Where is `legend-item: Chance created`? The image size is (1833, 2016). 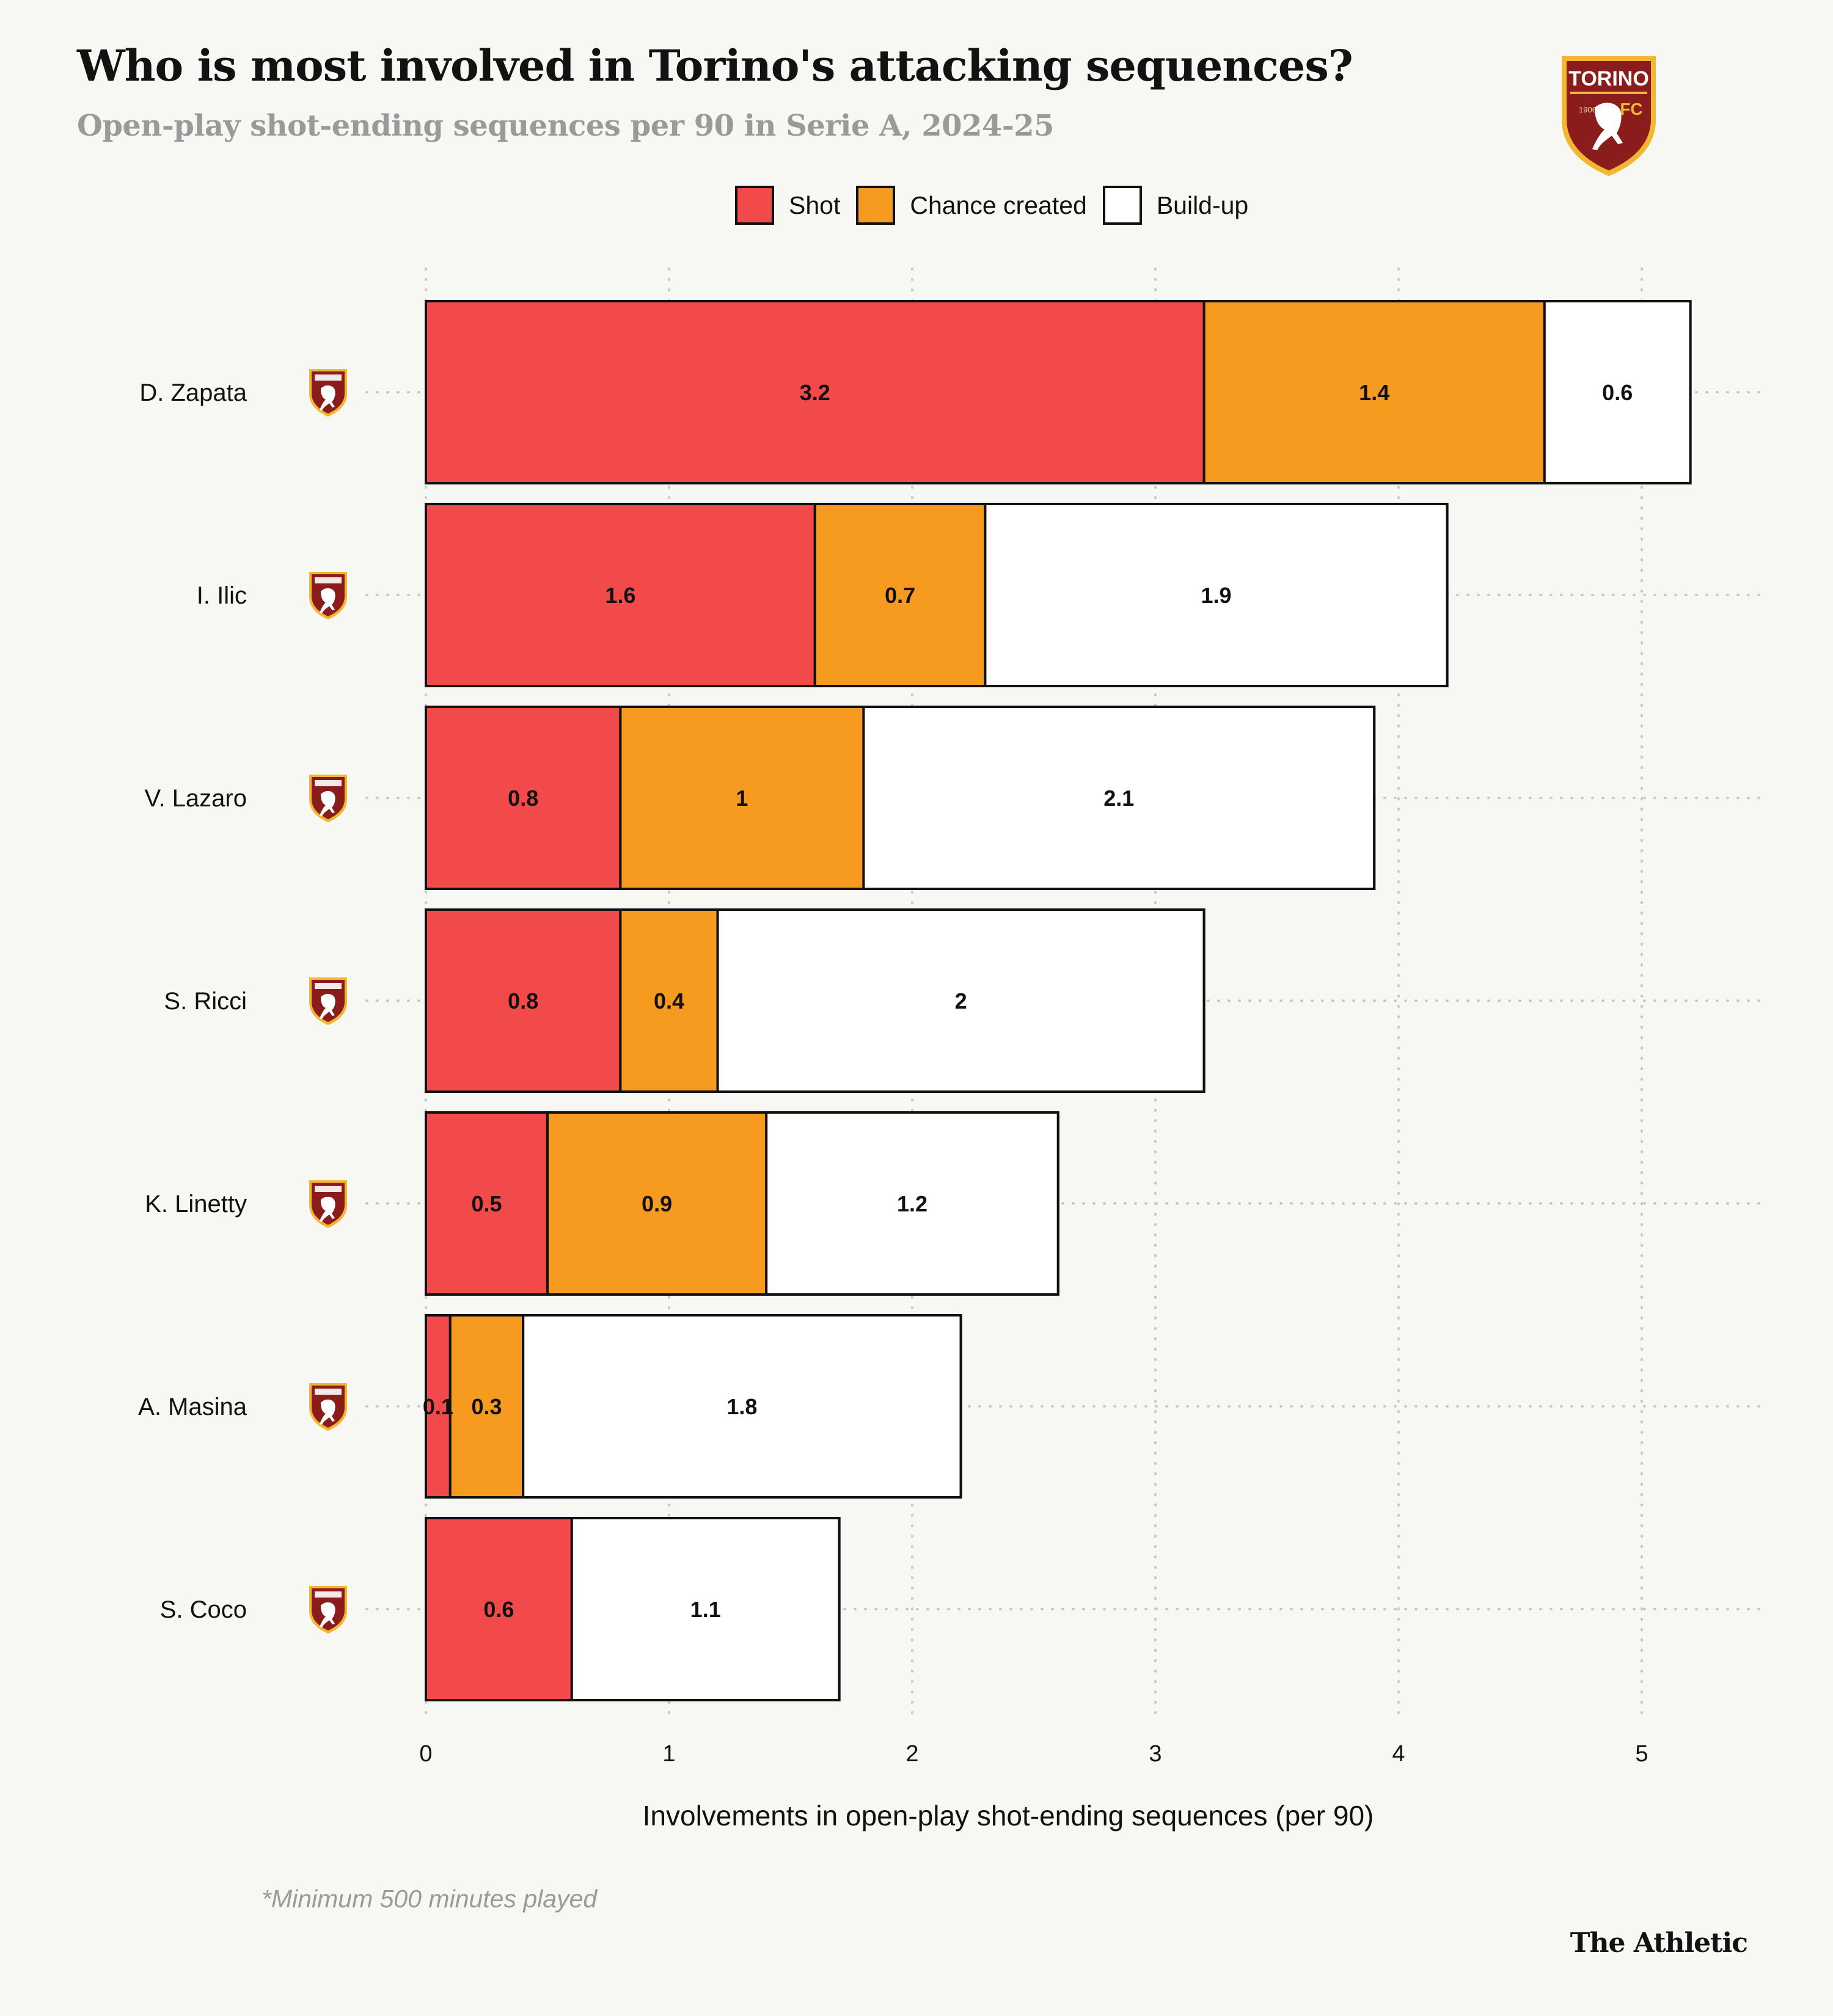 legend-item: Chance created is located at coordinates (971, 205).